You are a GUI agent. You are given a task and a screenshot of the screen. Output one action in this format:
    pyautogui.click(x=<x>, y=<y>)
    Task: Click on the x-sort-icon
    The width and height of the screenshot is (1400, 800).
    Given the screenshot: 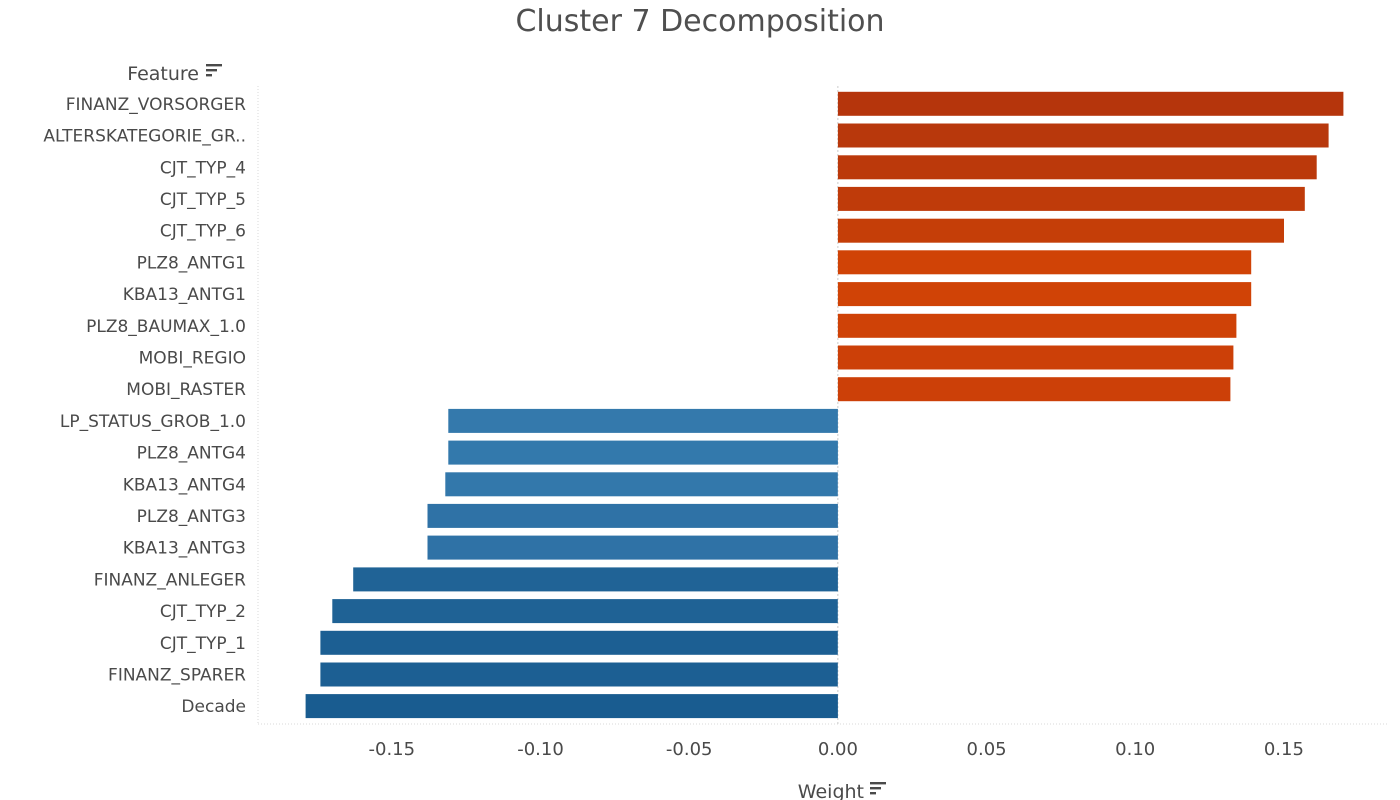 What is the action you would take?
    pyautogui.click(x=878, y=788)
    